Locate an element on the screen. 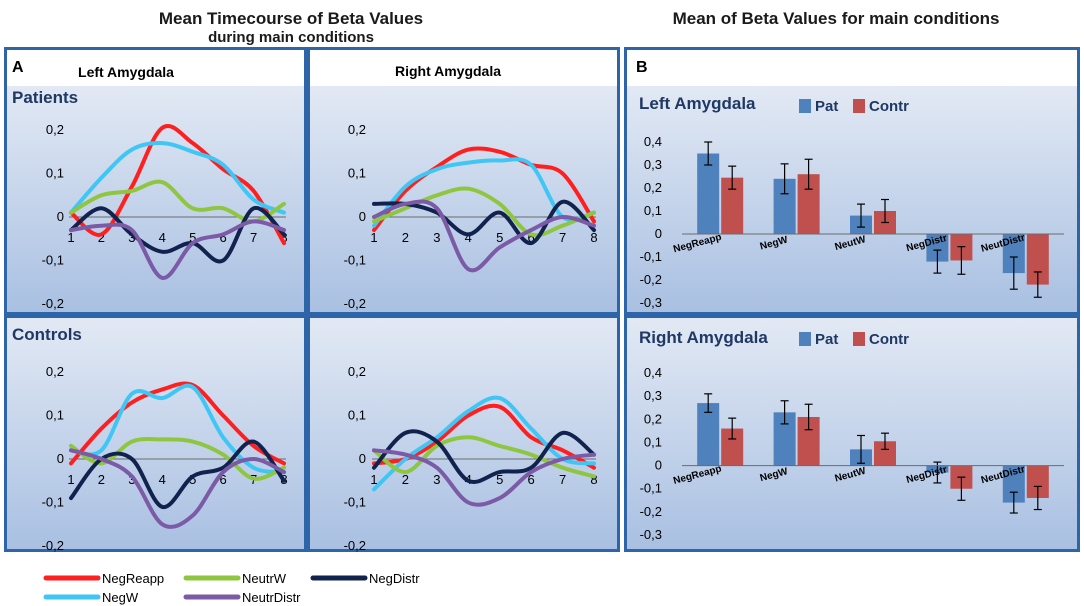 The image size is (1084, 606). bar-contr-negw is located at coordinates (808, 441).